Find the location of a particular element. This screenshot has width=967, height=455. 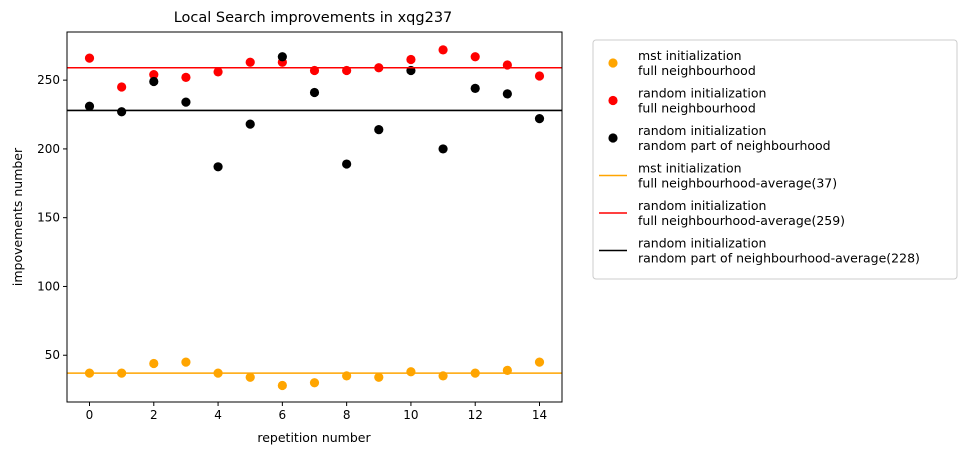

x-tick-label: 0 is located at coordinates (90, 415).